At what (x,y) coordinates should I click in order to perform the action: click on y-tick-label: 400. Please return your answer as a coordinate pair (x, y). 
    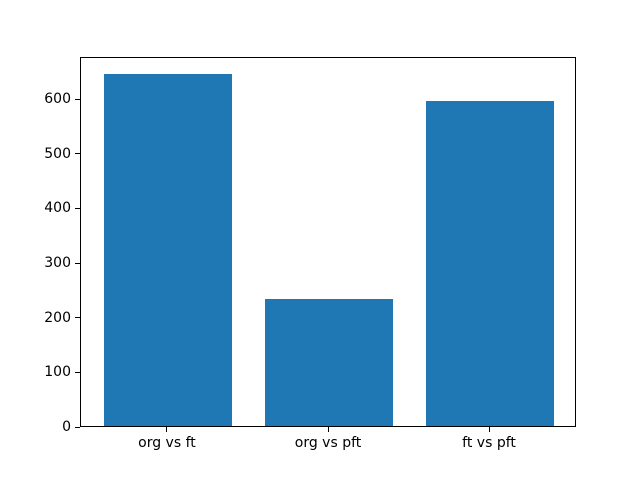
    Looking at the image, I should click on (57, 208).